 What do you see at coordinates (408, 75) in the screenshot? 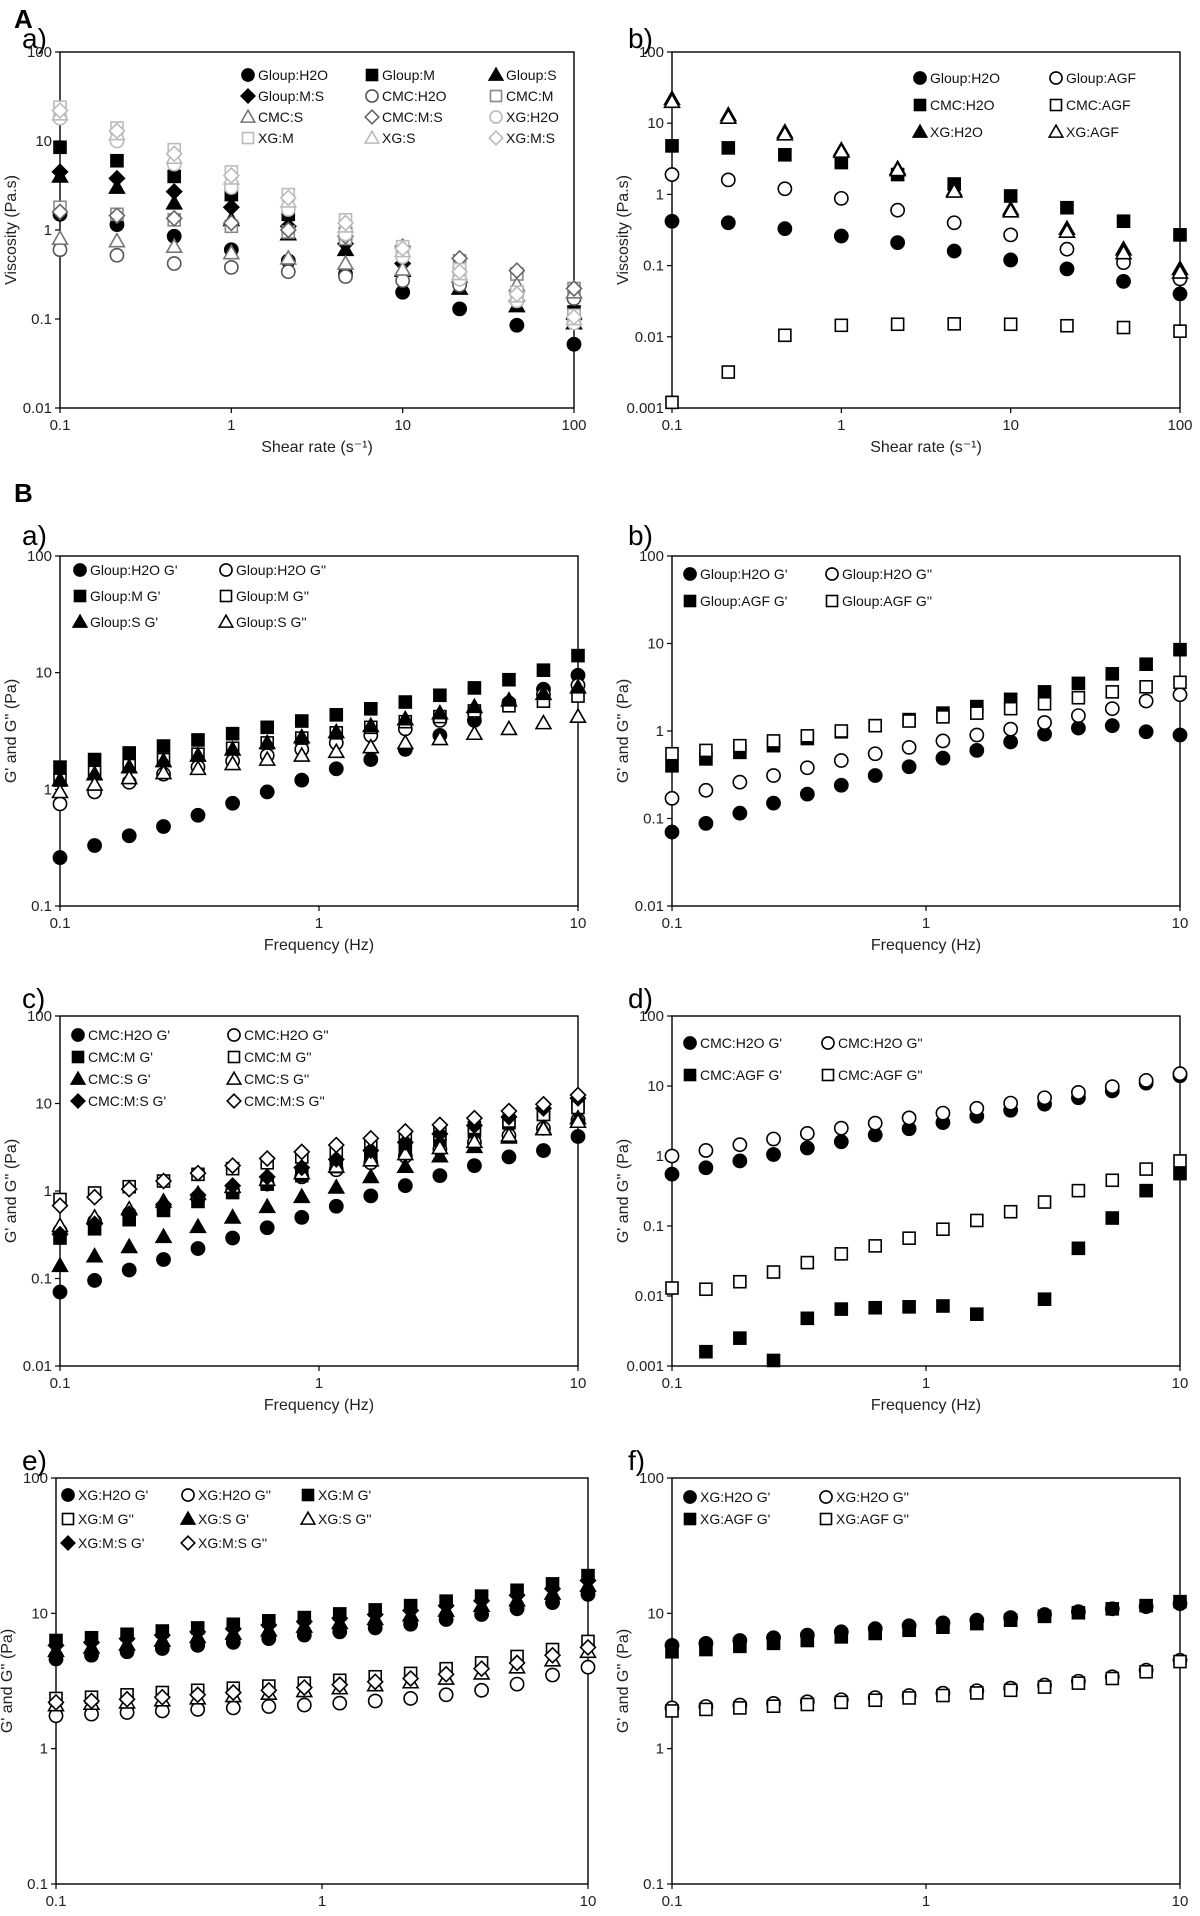
I see `legend-label: Gloup:M` at bounding box center [408, 75].